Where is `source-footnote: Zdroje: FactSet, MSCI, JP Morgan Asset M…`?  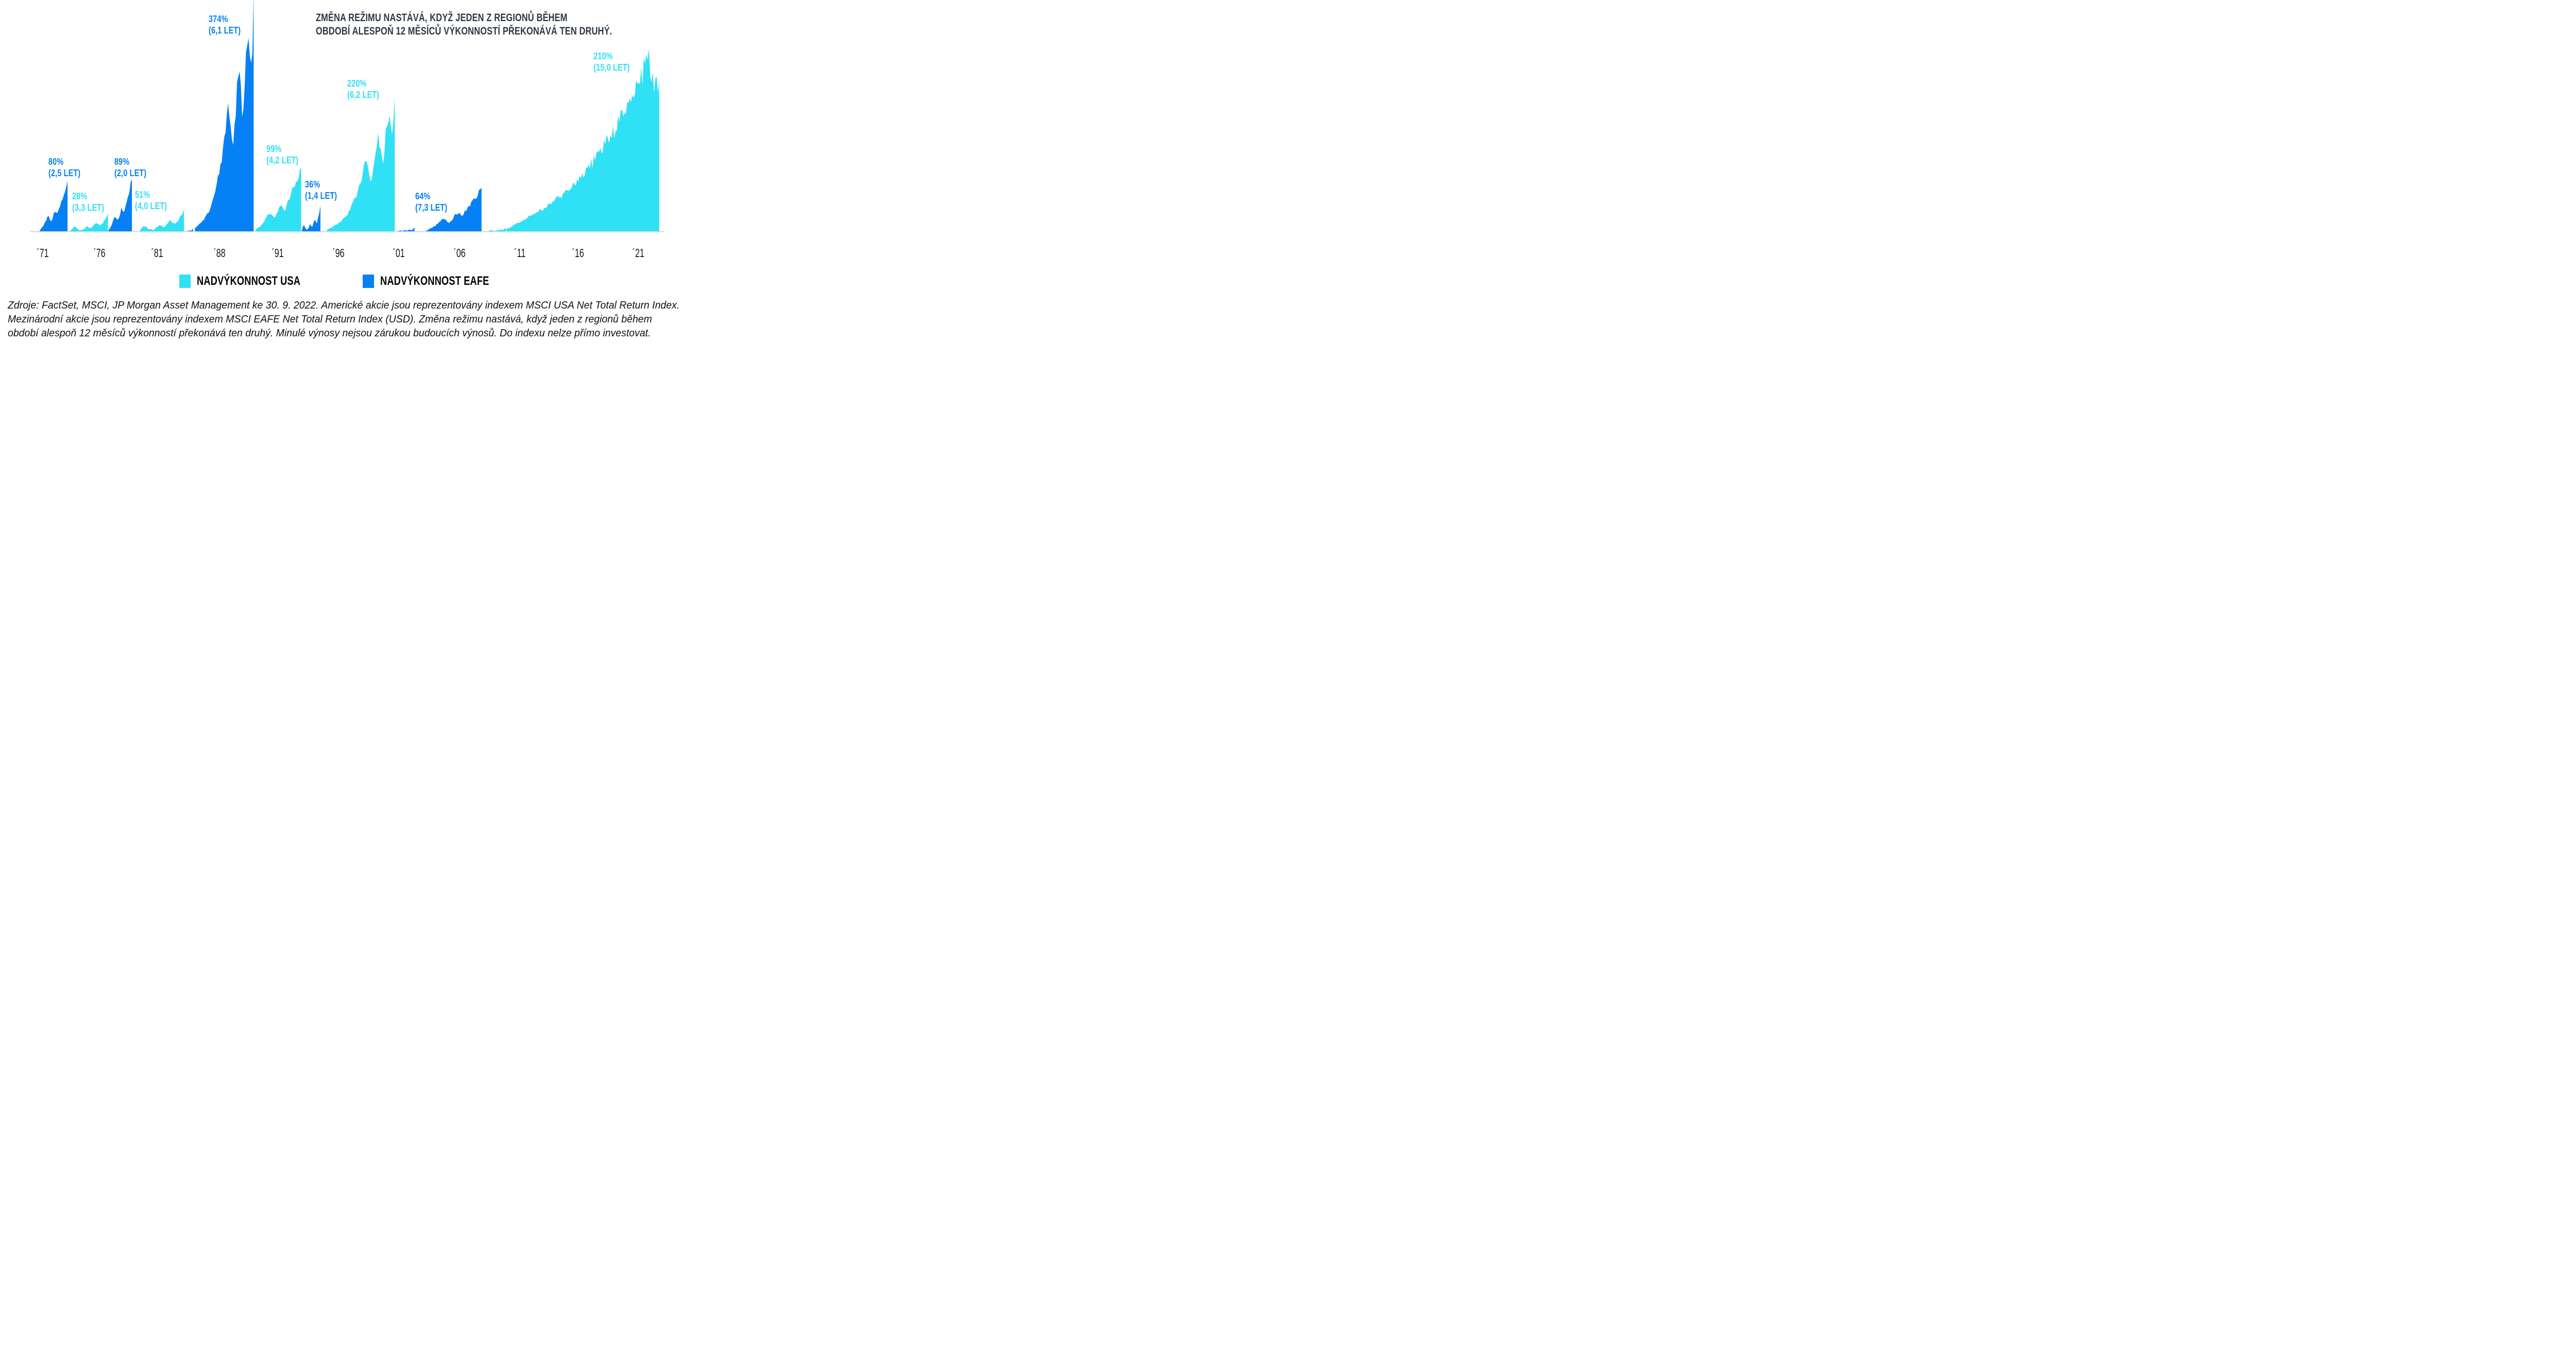 source-footnote: Zdroje: FactSet, MSCI, JP Morgan Asset M… is located at coordinates (355, 319).